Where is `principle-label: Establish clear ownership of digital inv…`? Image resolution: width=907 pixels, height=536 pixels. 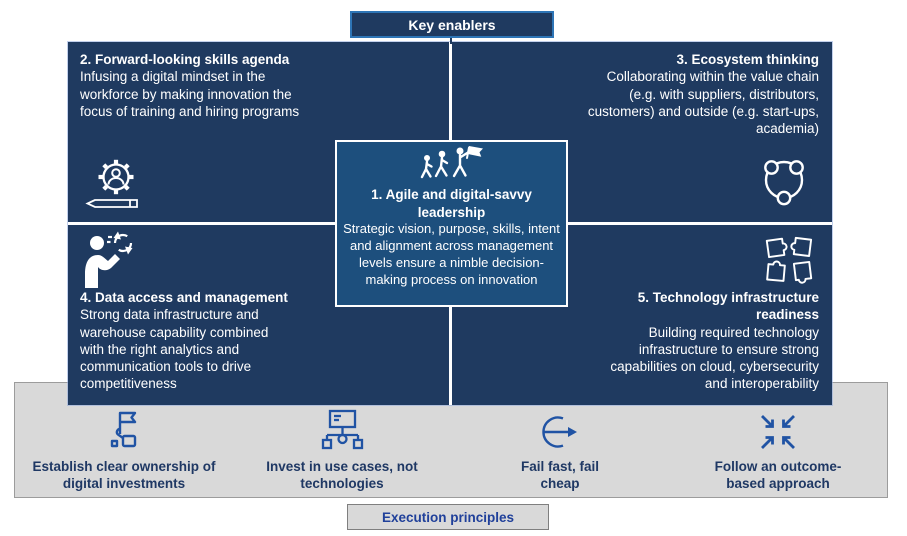
principle-label: Establish clear ownership of digital inv… is located at coordinates (124, 475).